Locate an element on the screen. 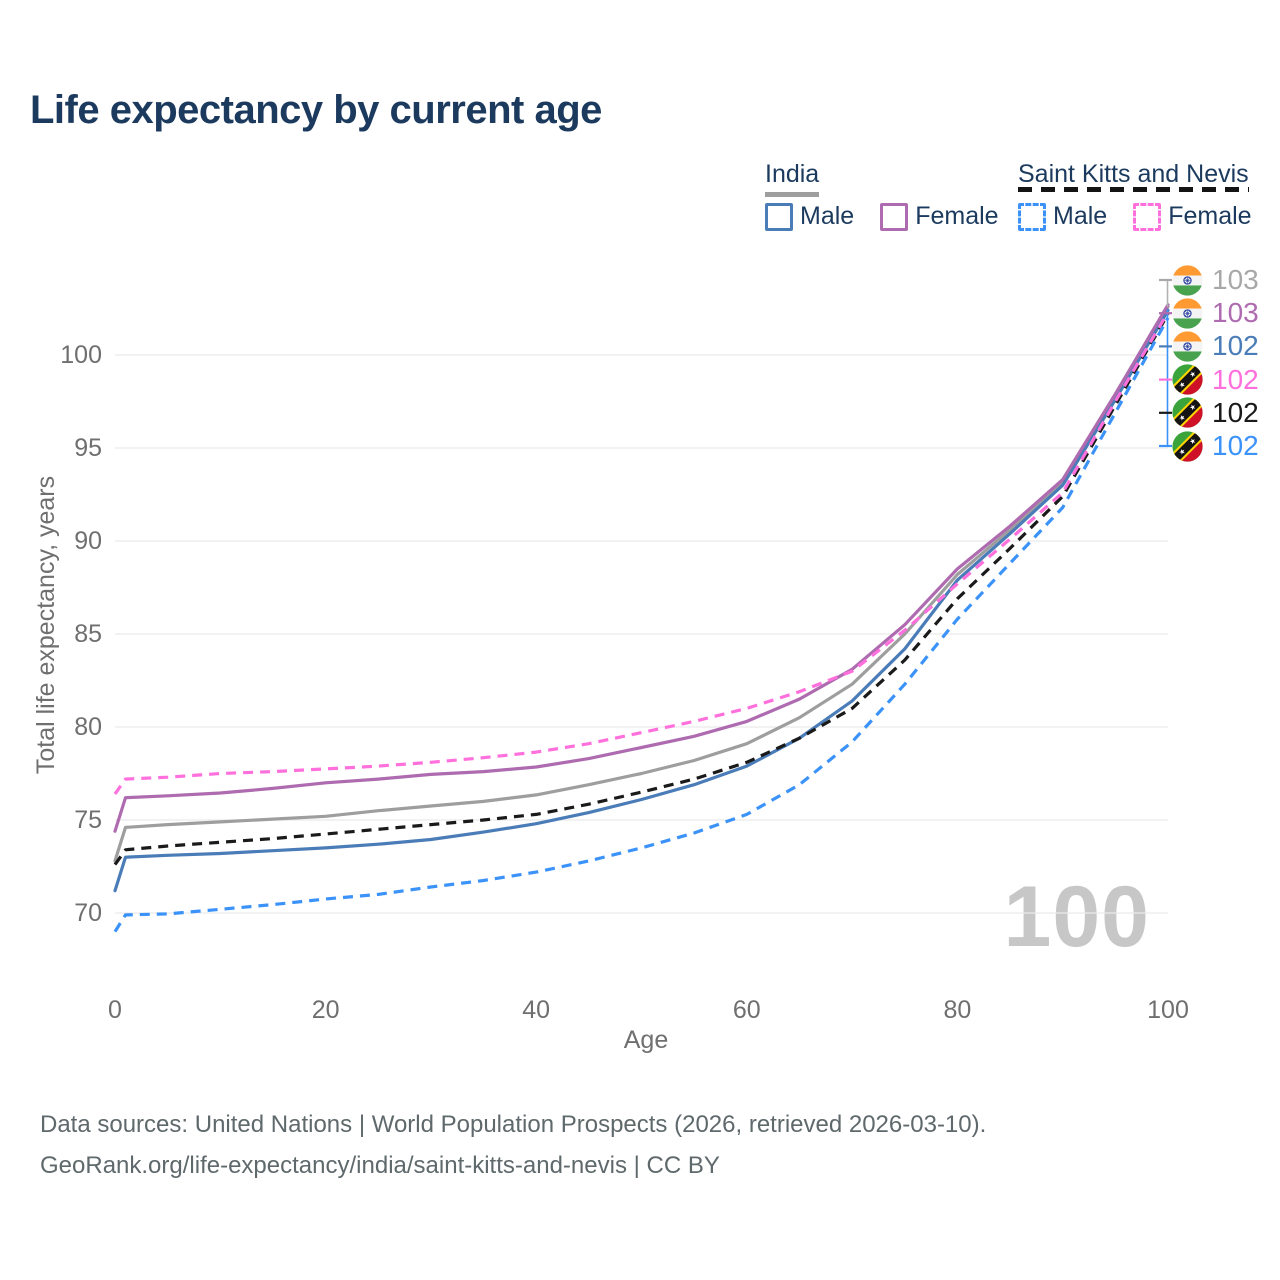  end-label-row: 102 is located at coordinates (1215, 346).